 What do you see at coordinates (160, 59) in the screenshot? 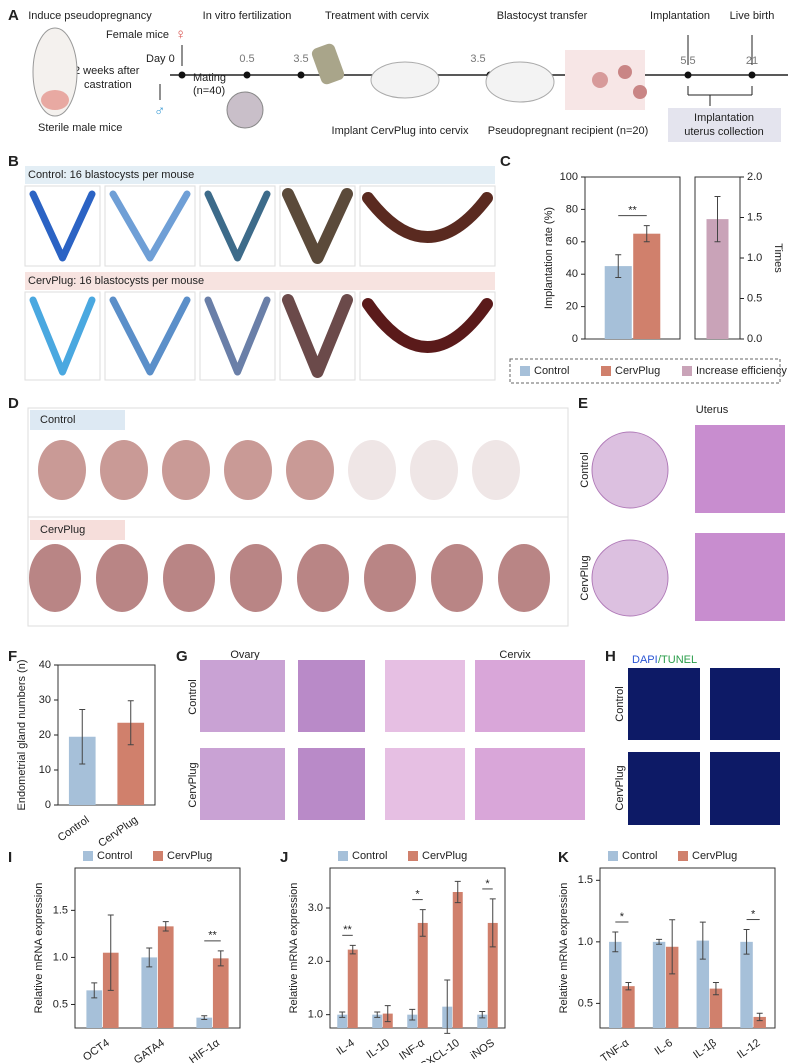
I see `day-label: Day 0` at bounding box center [160, 59].